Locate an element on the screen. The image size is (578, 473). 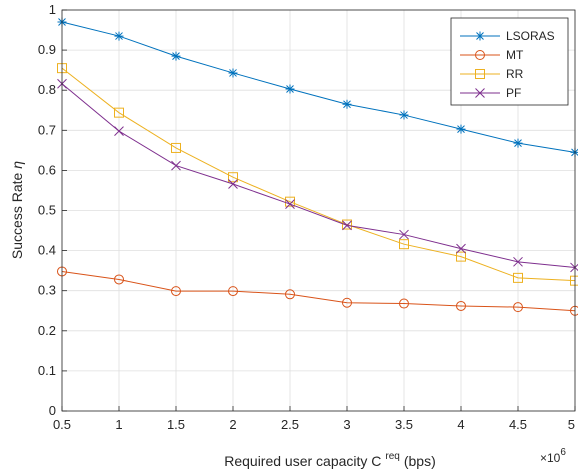
y-tick-label: 0.7 is located at coordinates (47, 129).